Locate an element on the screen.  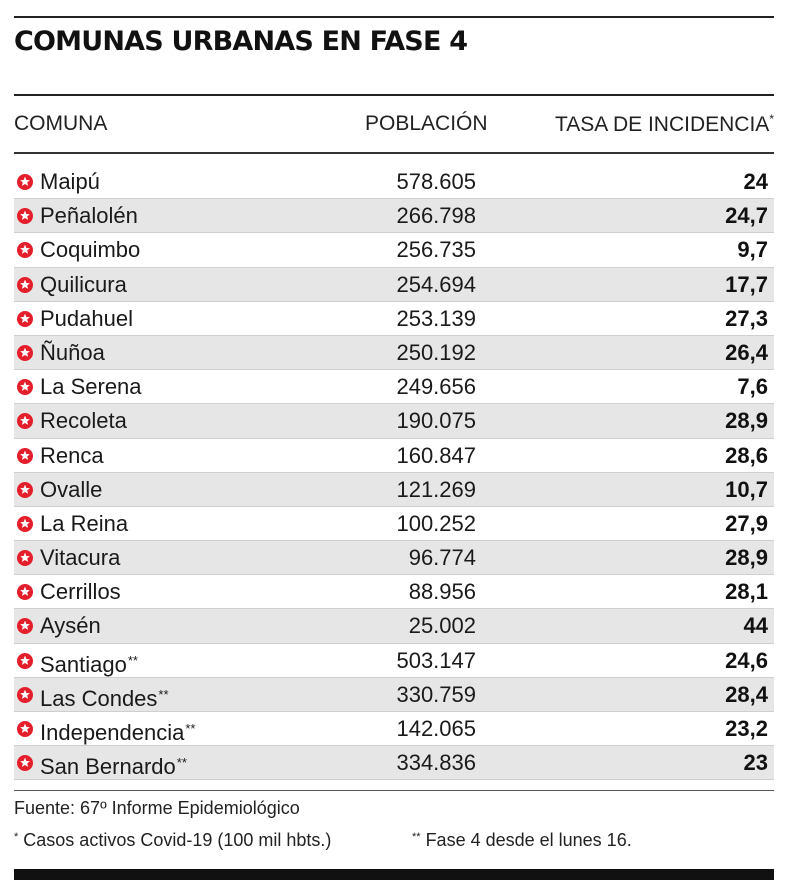
comuna-name-text: Coquimbo is located at coordinates (90, 250).